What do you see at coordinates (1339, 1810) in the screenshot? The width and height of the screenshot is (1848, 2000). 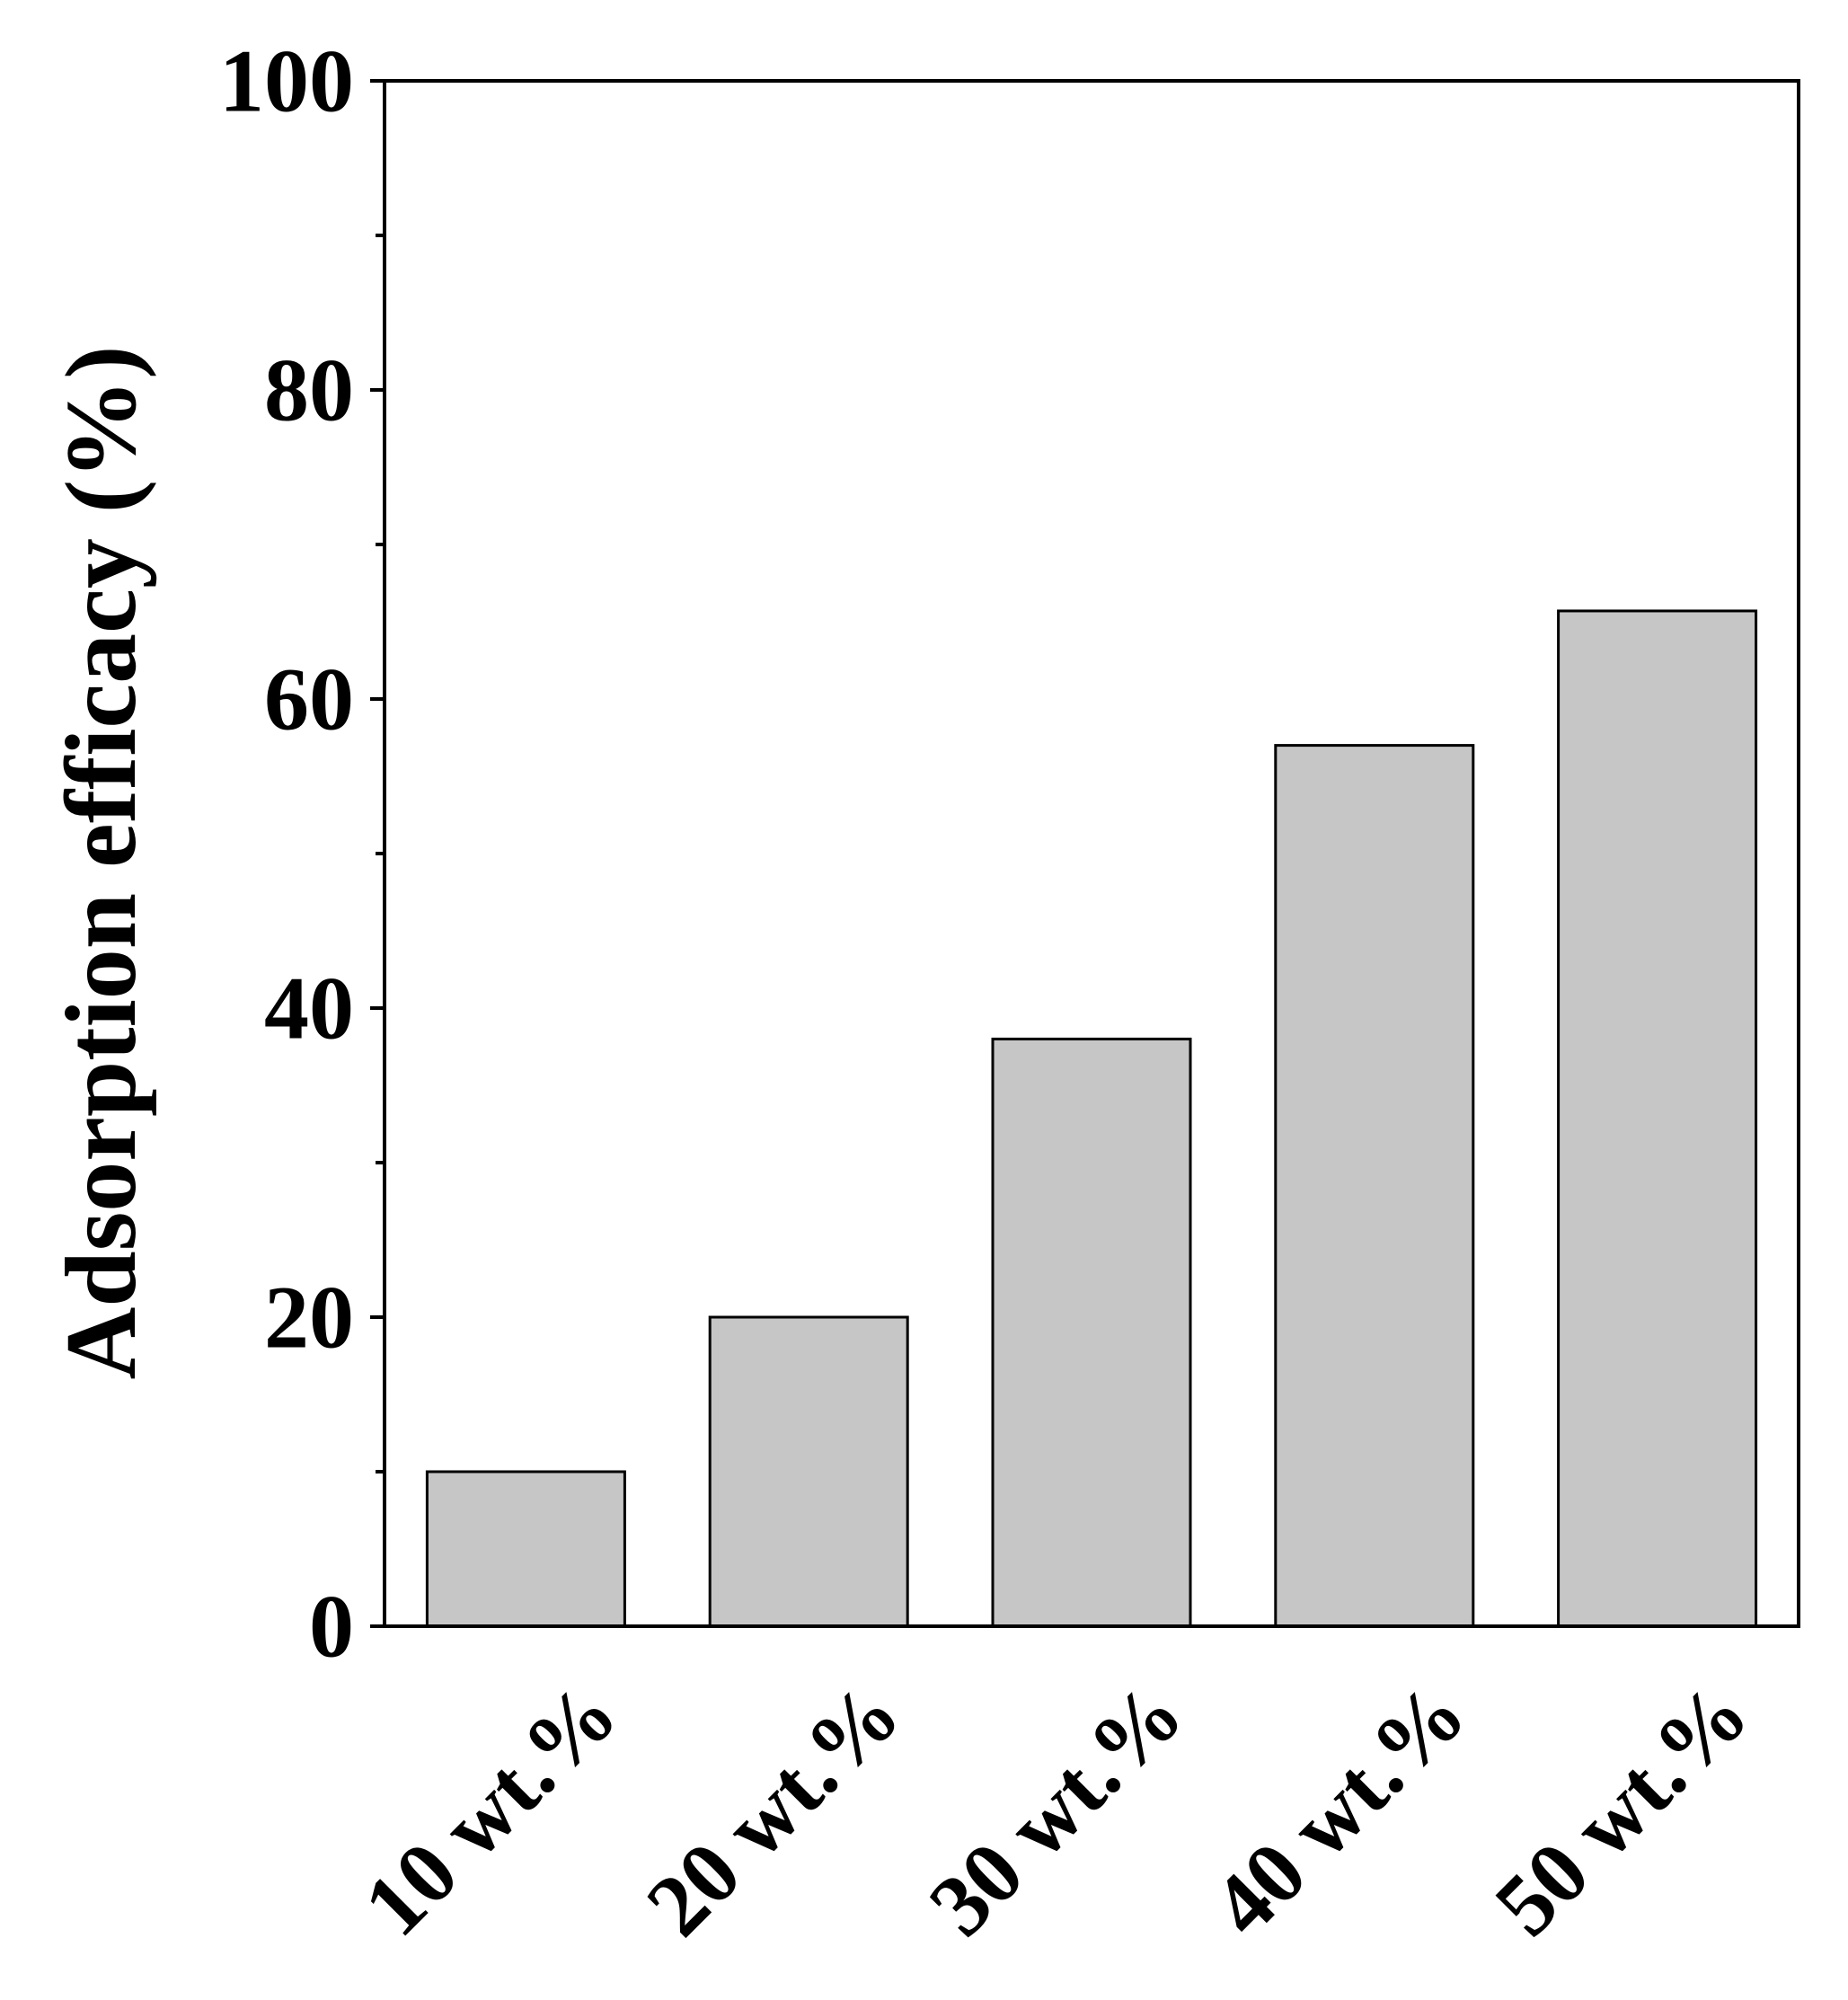 I see `x-category-label: 40 wt.%` at bounding box center [1339, 1810].